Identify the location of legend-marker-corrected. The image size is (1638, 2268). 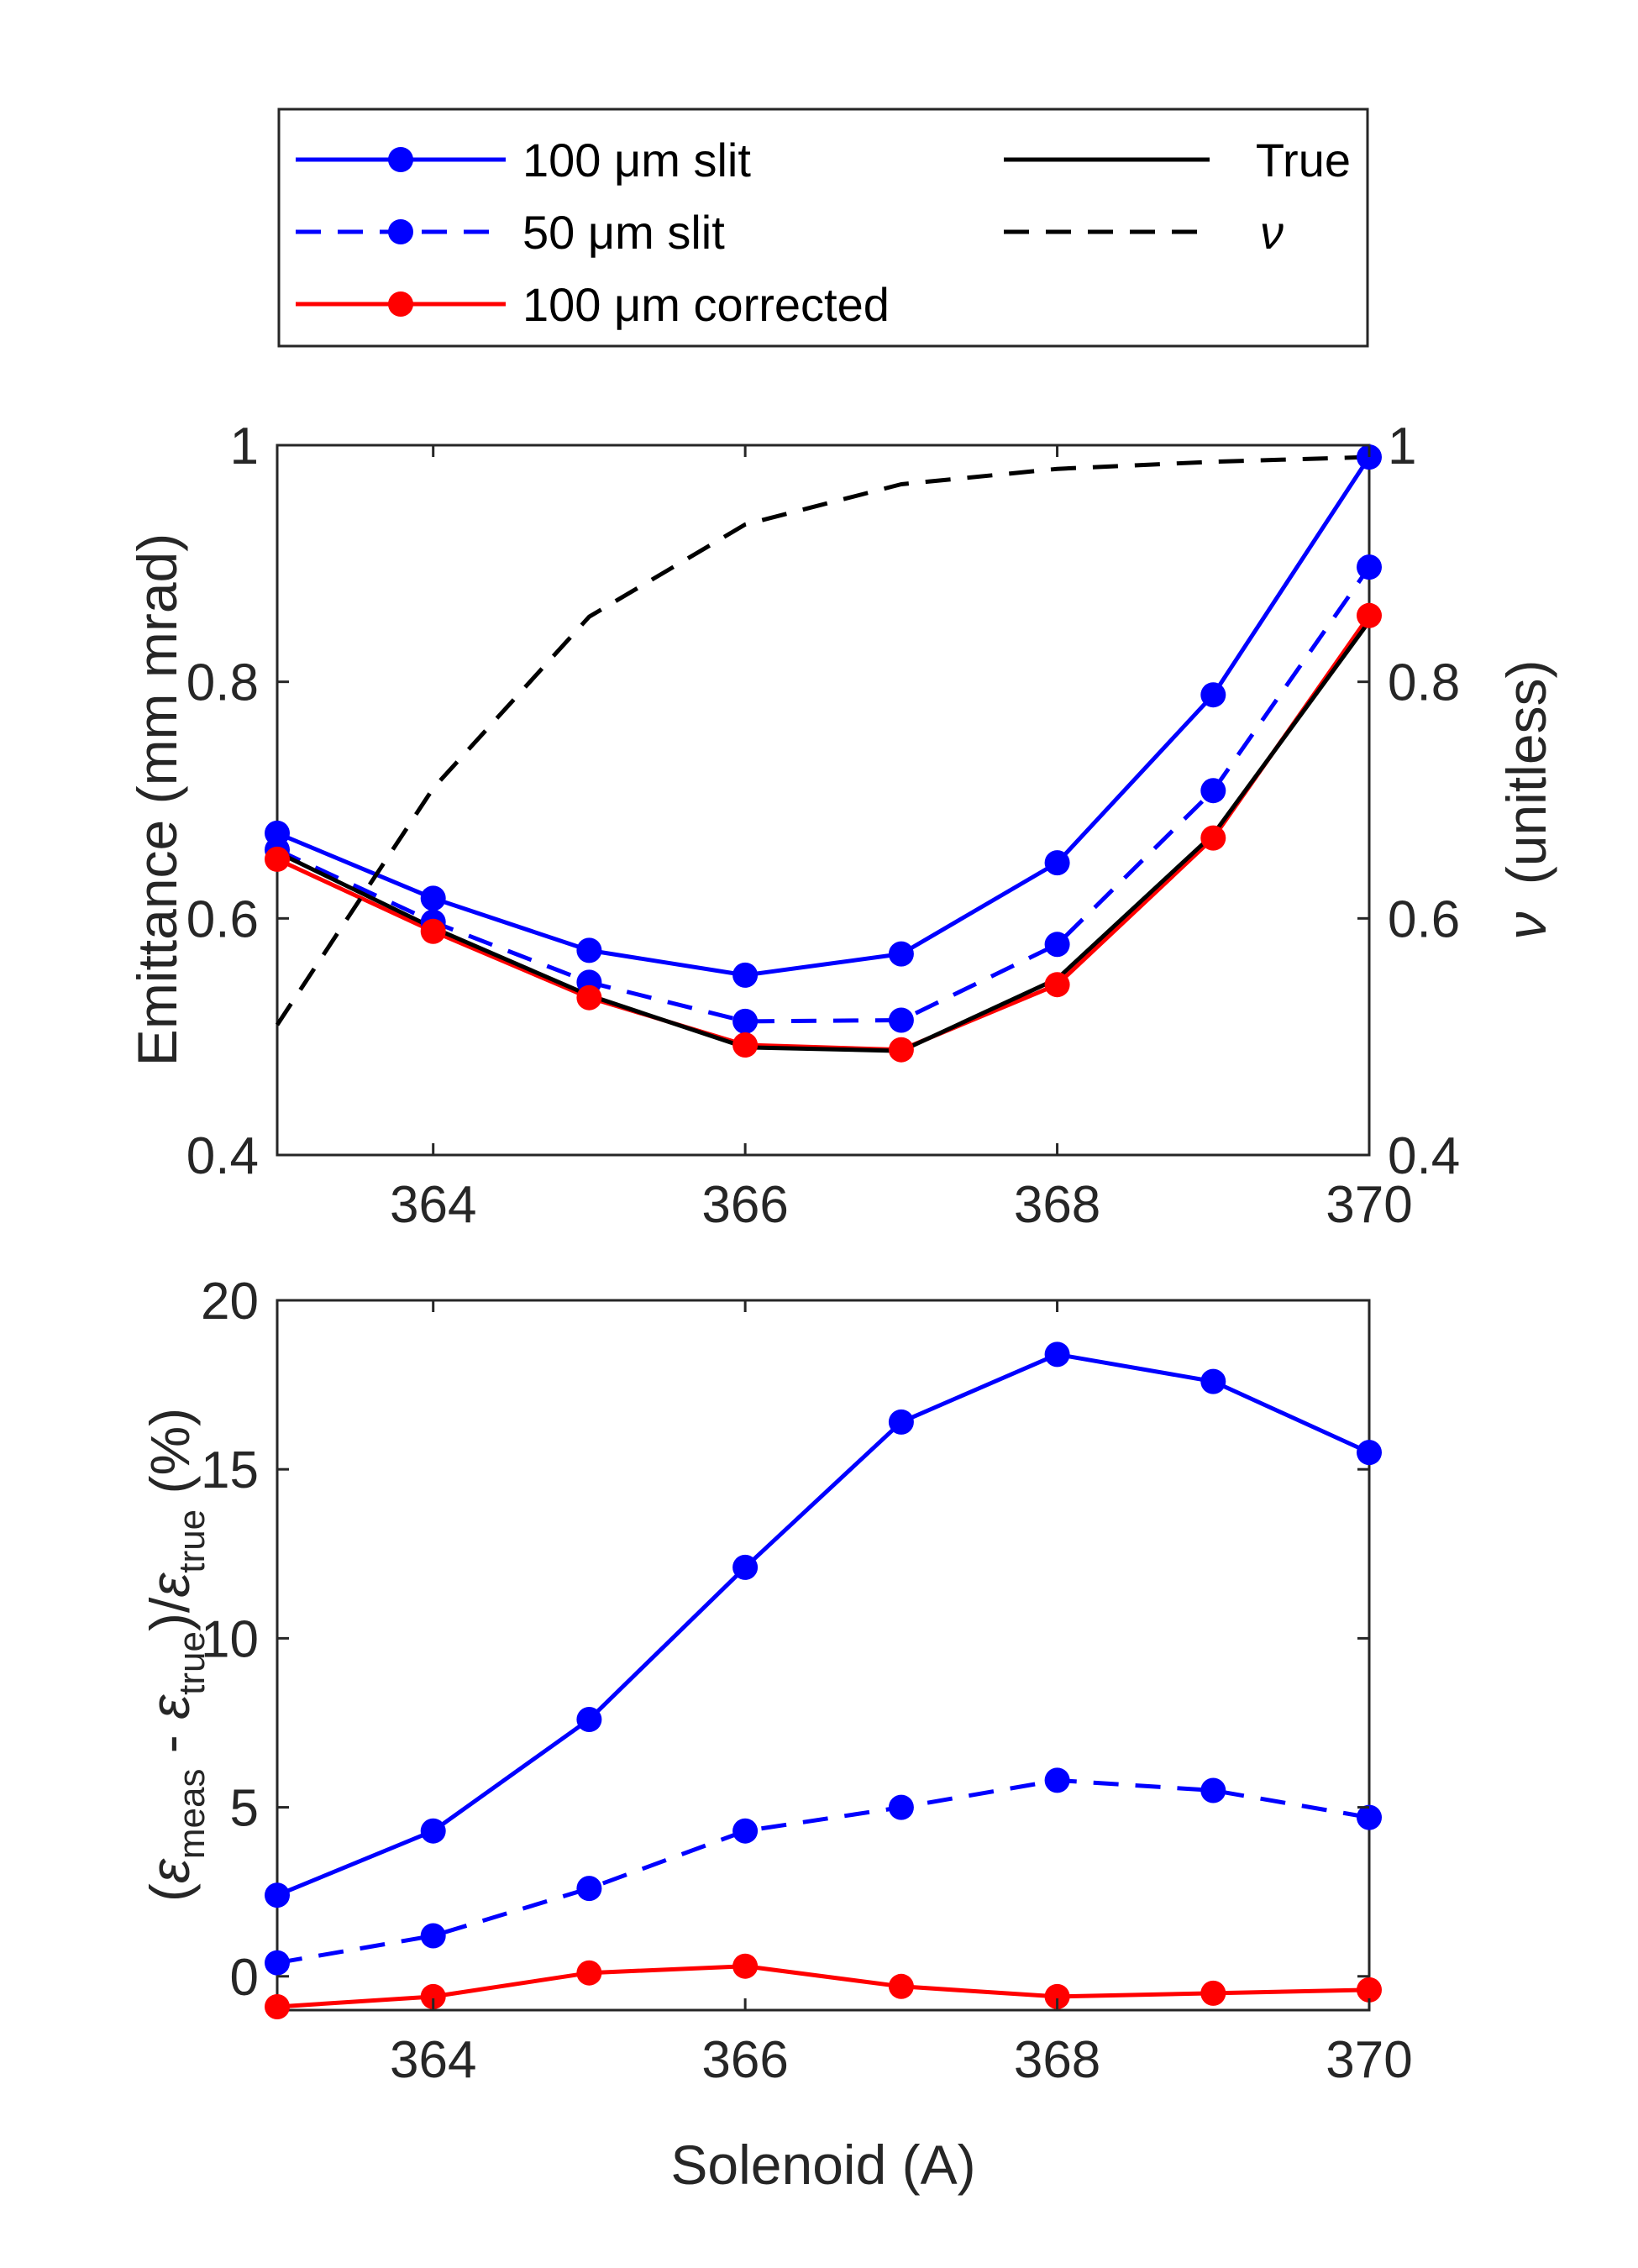
(400, 304).